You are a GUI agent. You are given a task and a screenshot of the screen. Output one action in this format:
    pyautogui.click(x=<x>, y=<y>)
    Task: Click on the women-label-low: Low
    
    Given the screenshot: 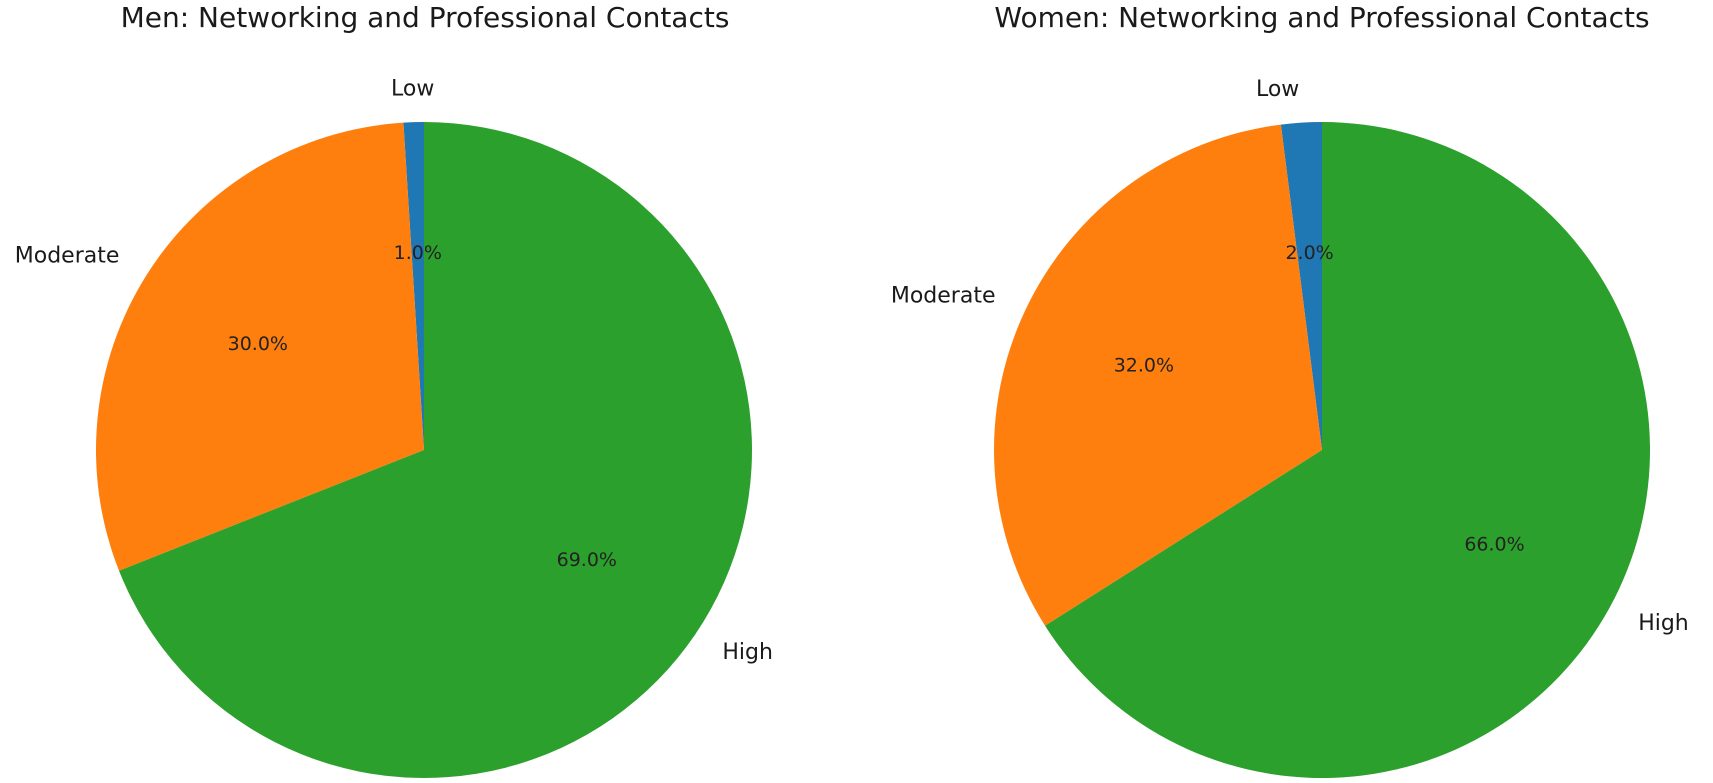 What is the action you would take?
    pyautogui.click(x=1277, y=89)
    